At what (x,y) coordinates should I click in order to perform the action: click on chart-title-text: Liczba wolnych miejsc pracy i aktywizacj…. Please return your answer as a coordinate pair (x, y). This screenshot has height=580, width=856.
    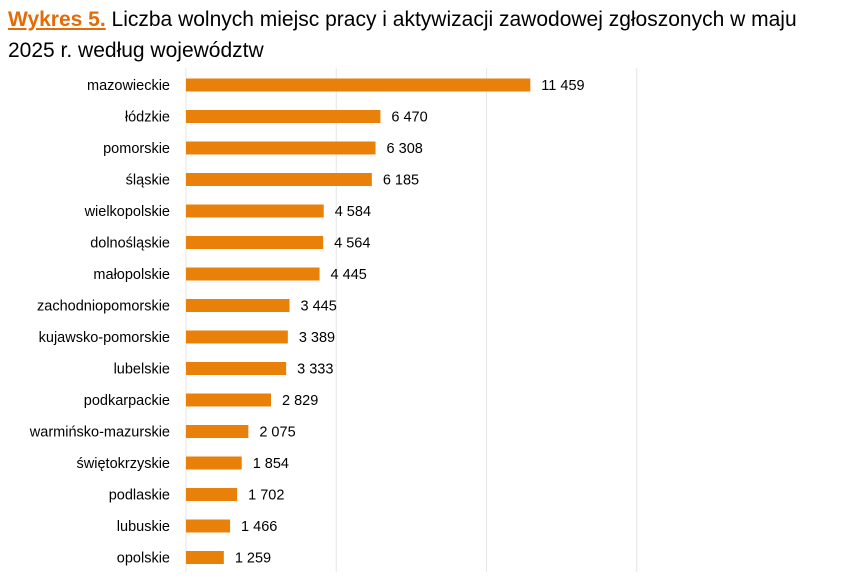
    Looking at the image, I should click on (402, 35).